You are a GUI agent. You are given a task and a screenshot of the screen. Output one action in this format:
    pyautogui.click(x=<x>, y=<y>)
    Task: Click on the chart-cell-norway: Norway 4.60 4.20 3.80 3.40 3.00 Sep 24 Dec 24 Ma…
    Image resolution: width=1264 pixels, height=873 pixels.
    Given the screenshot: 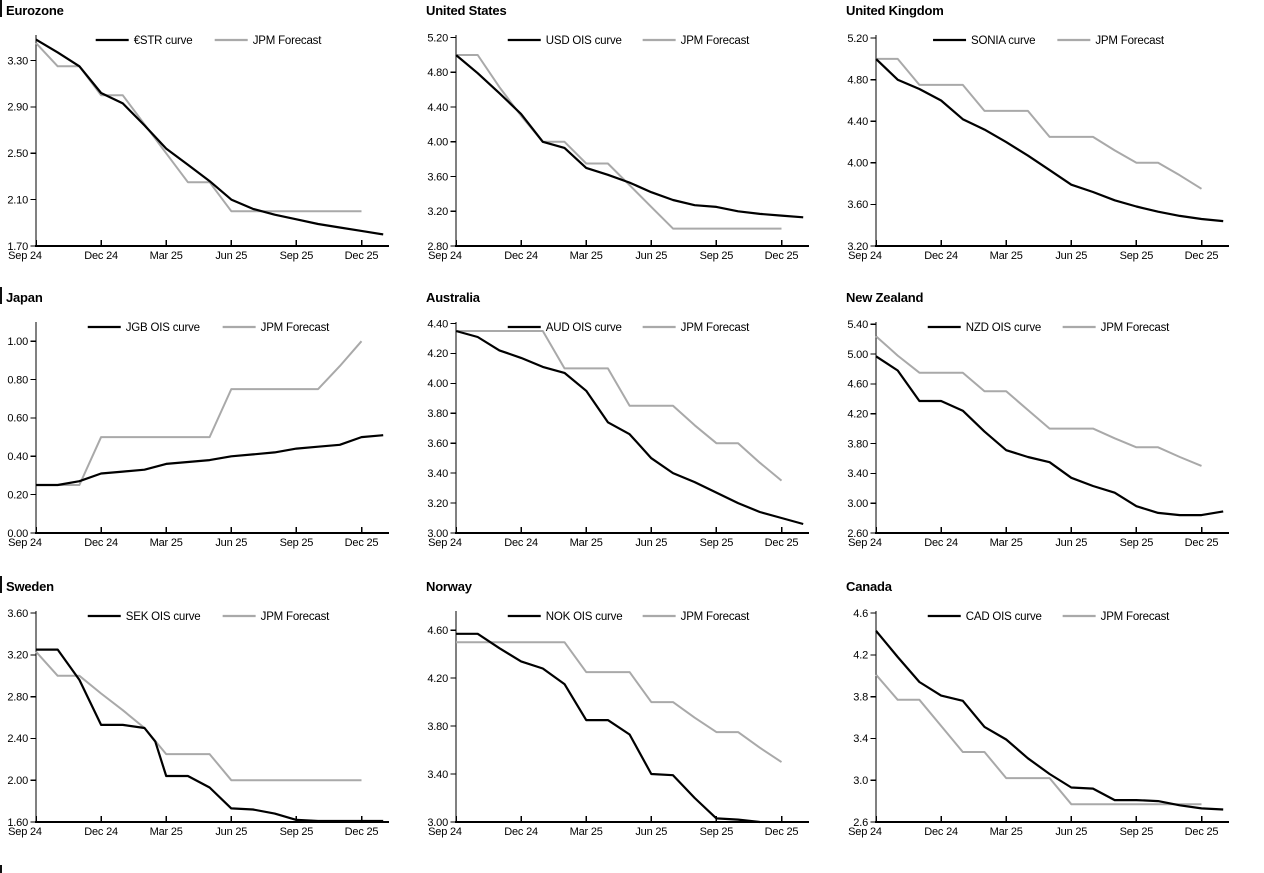 What is the action you would take?
    pyautogui.click(x=630, y=721)
    